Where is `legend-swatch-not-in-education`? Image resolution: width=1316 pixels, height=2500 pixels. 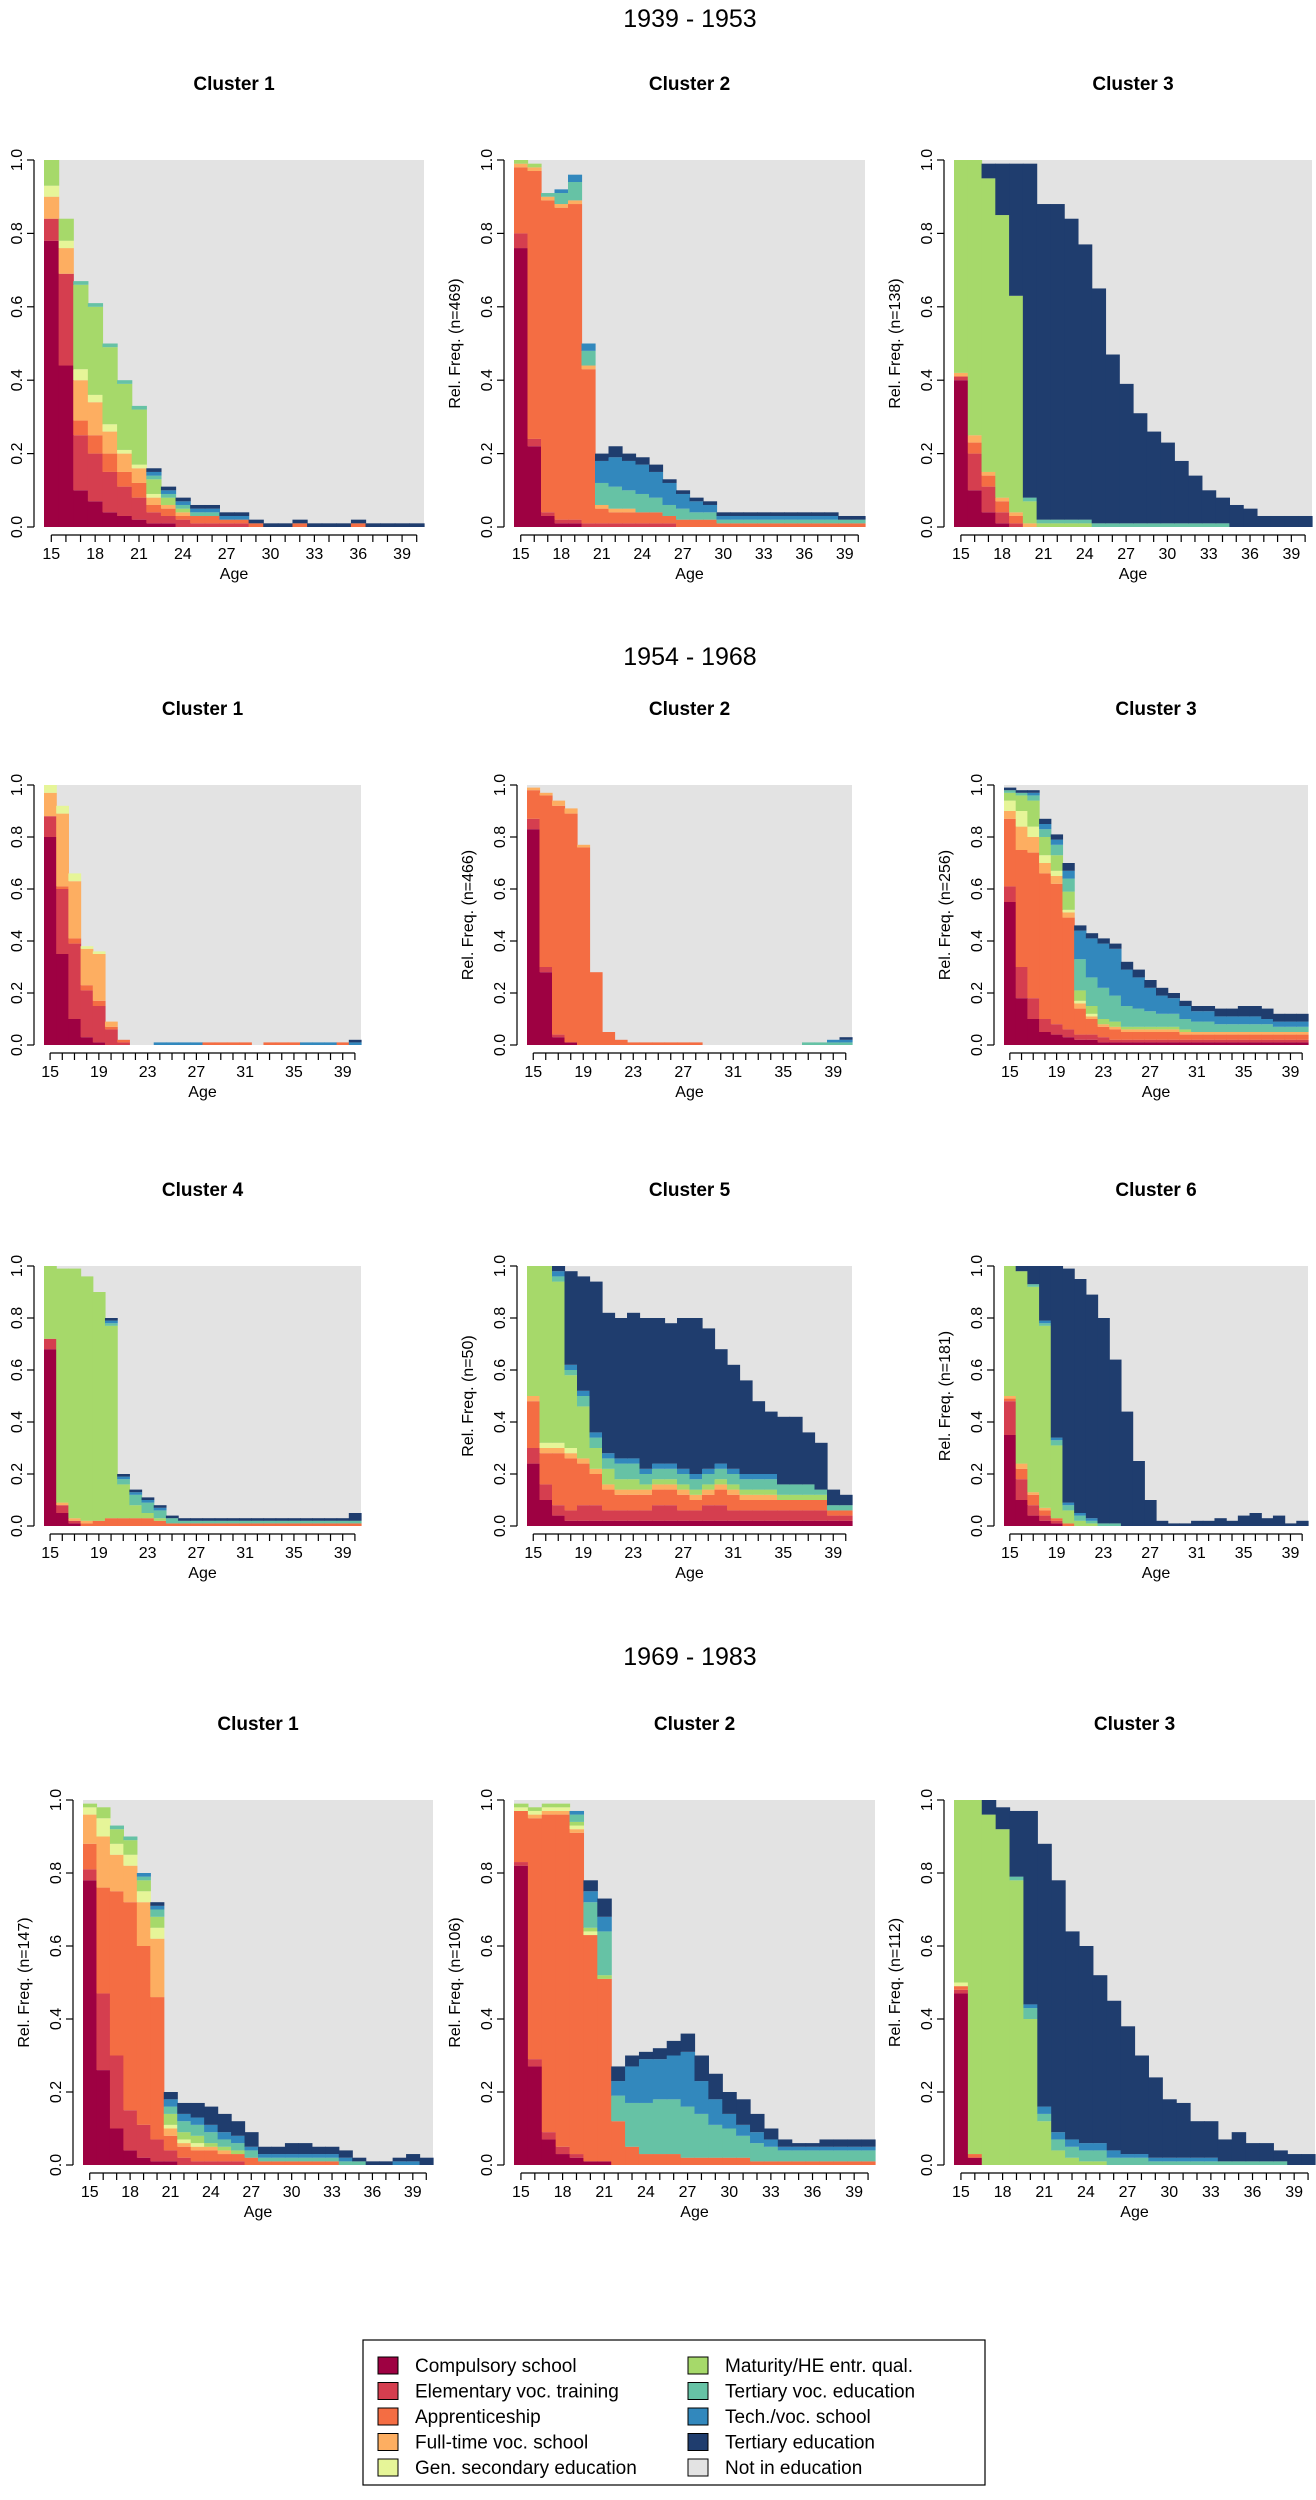 legend-swatch-not-in-education is located at coordinates (698, 2467).